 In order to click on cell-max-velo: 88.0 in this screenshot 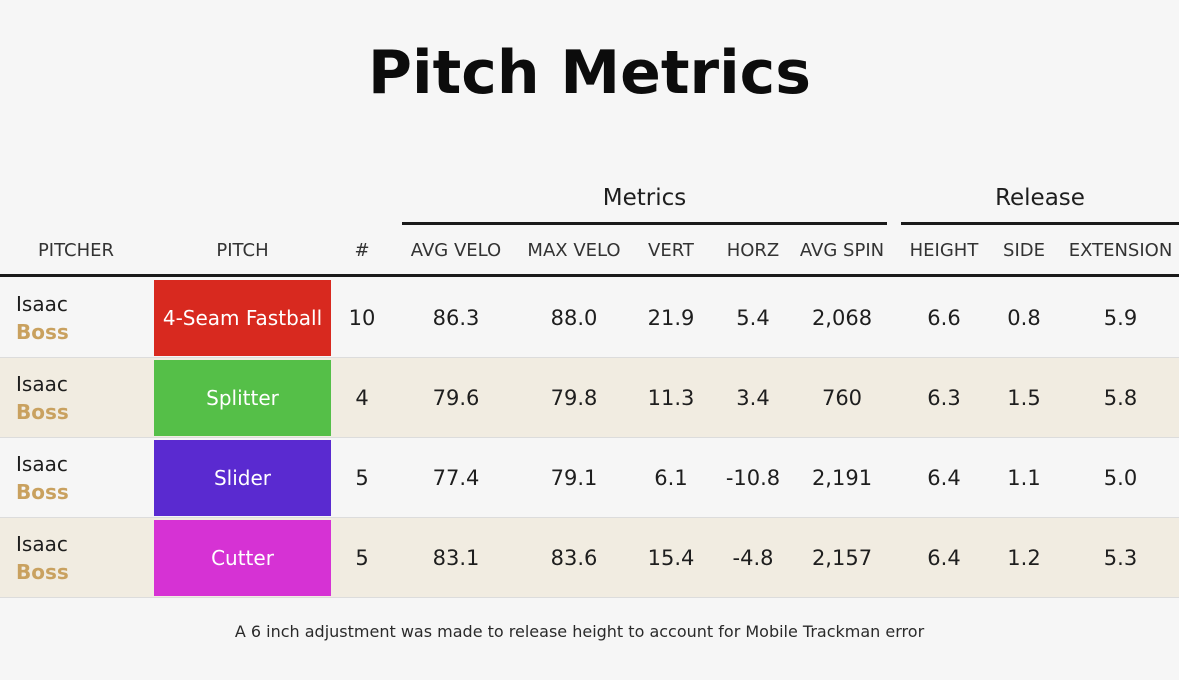, I will do `click(574, 318)`.